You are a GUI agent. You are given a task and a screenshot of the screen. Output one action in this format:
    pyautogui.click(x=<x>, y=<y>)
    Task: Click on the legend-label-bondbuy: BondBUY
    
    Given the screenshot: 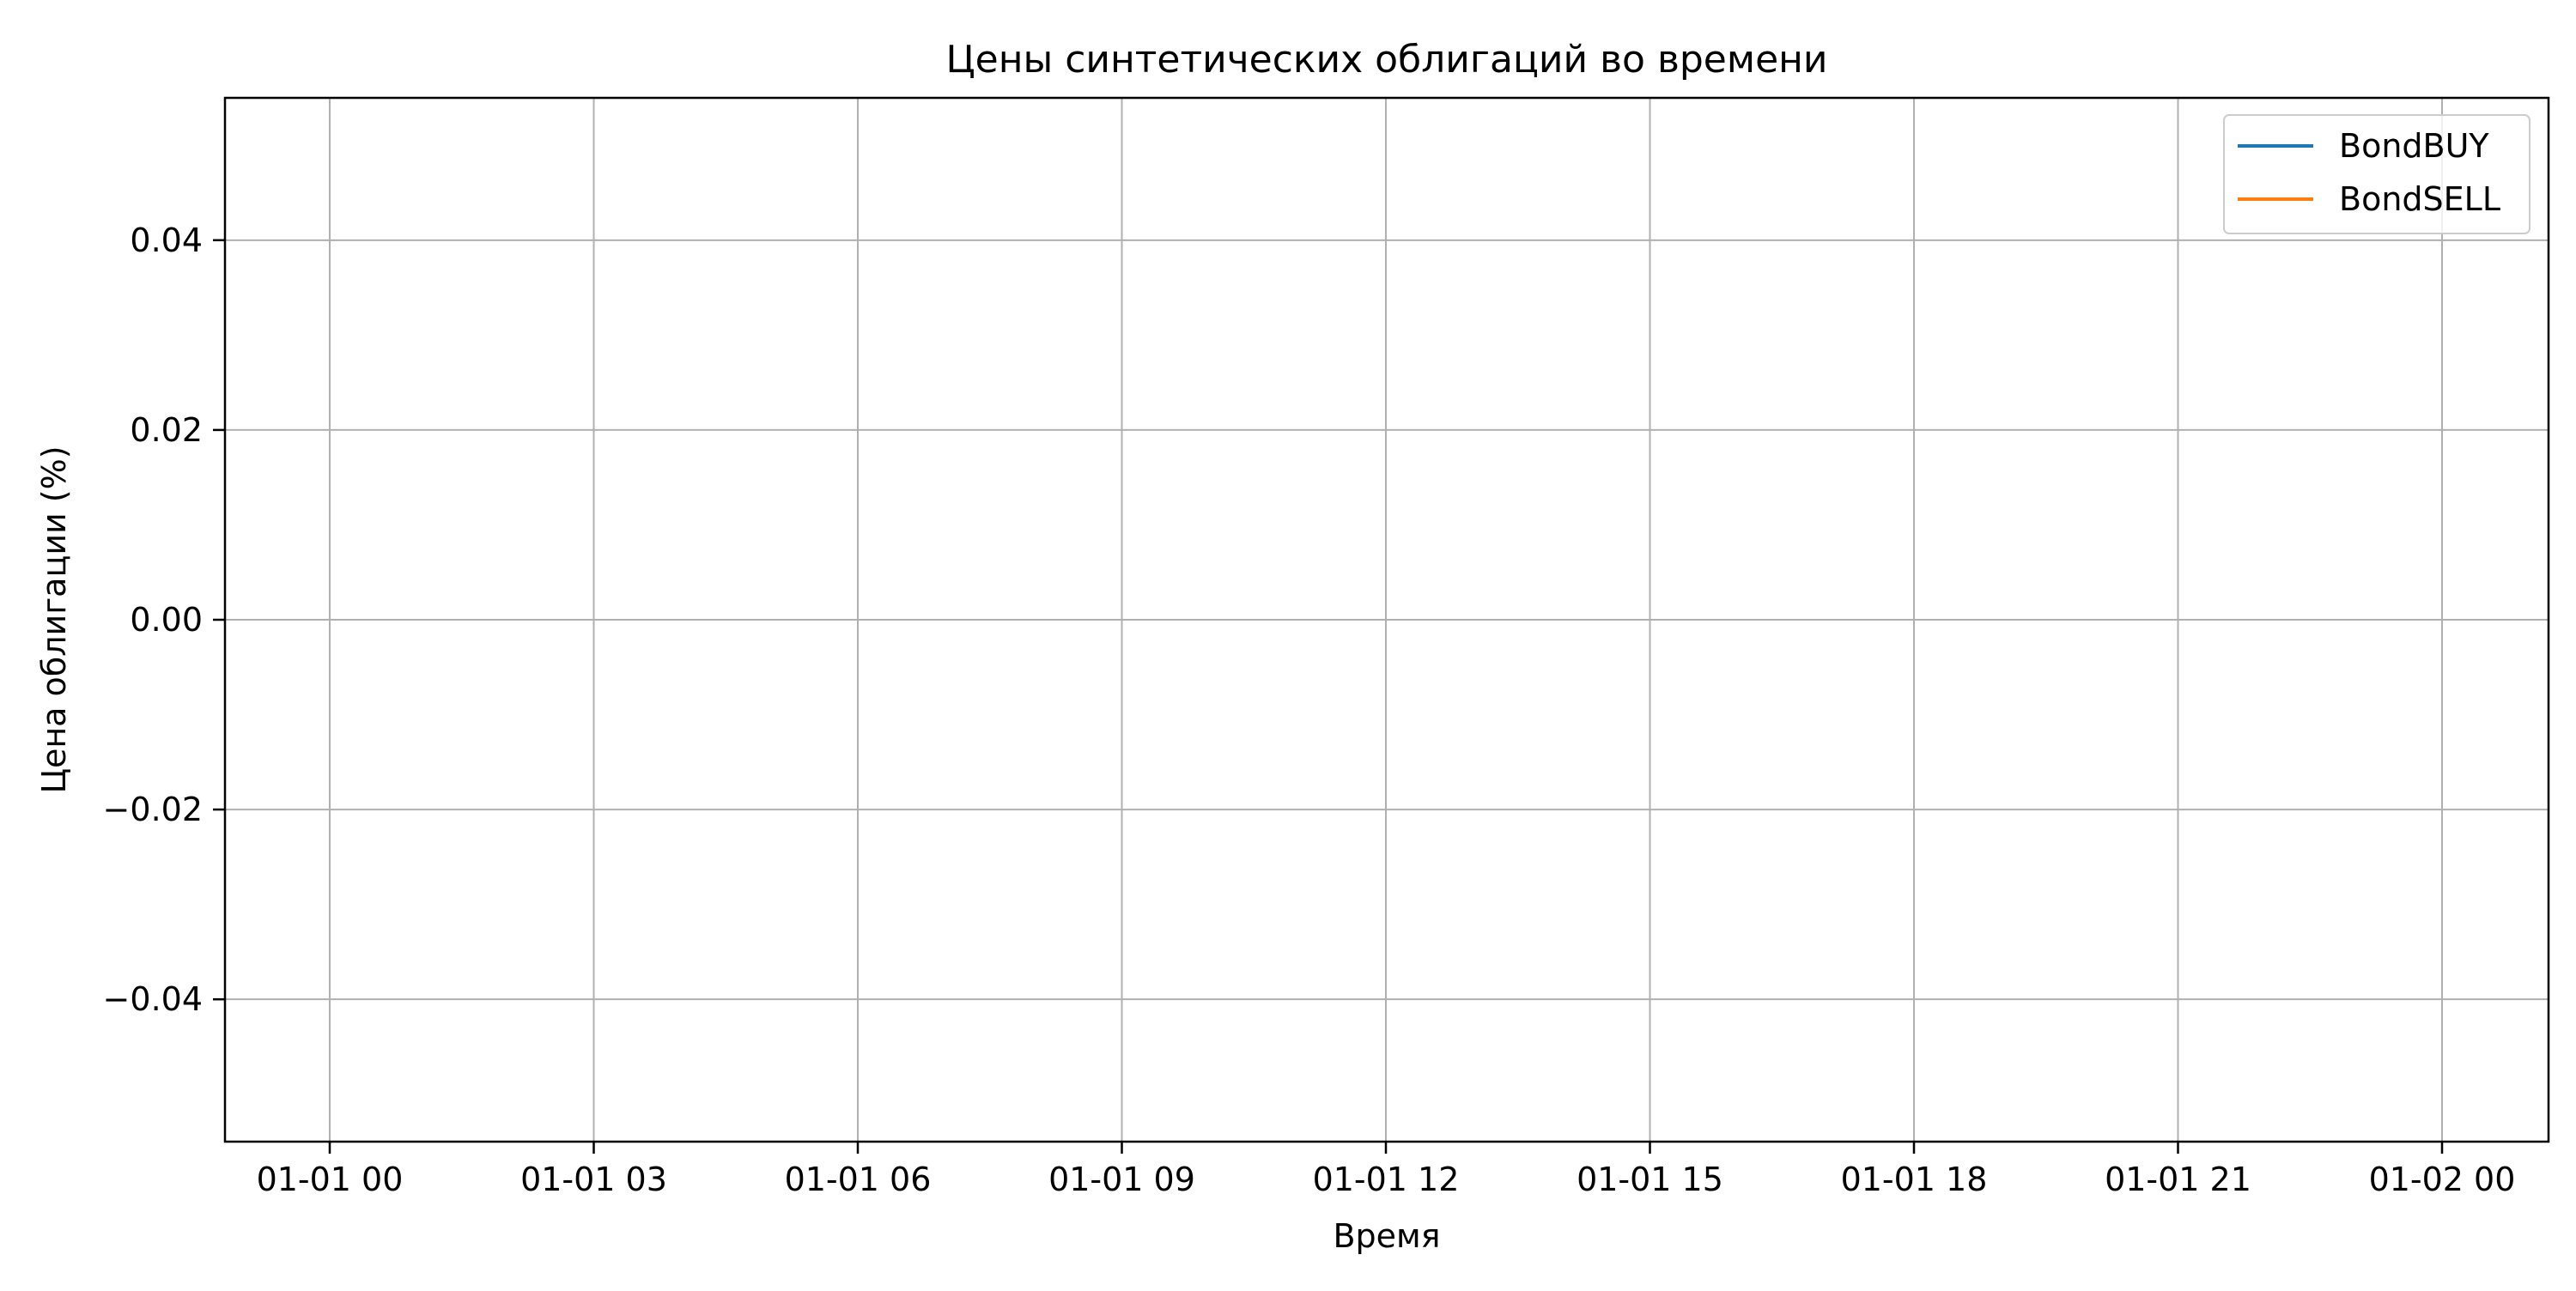 What is the action you would take?
    pyautogui.click(x=2414, y=146)
    